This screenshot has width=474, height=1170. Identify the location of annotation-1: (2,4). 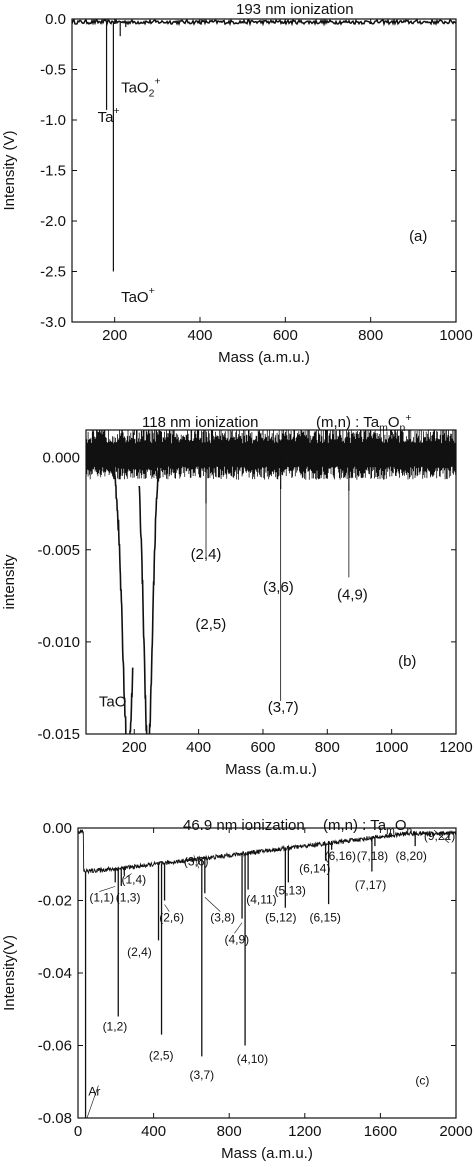
(206, 554).